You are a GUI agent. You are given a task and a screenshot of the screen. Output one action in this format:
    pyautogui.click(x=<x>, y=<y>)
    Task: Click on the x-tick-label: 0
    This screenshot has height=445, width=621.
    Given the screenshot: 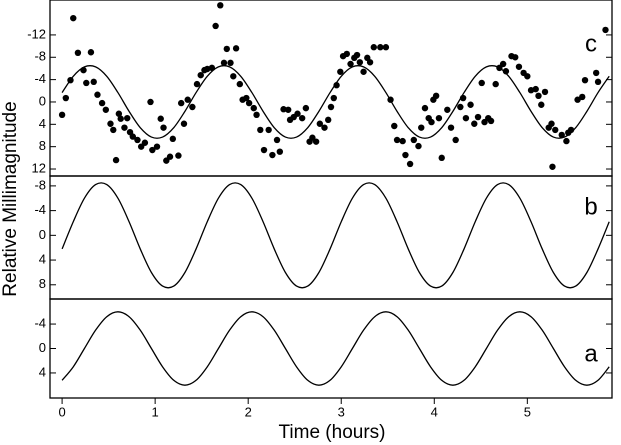 What is the action you would take?
    pyautogui.click(x=61, y=411)
    